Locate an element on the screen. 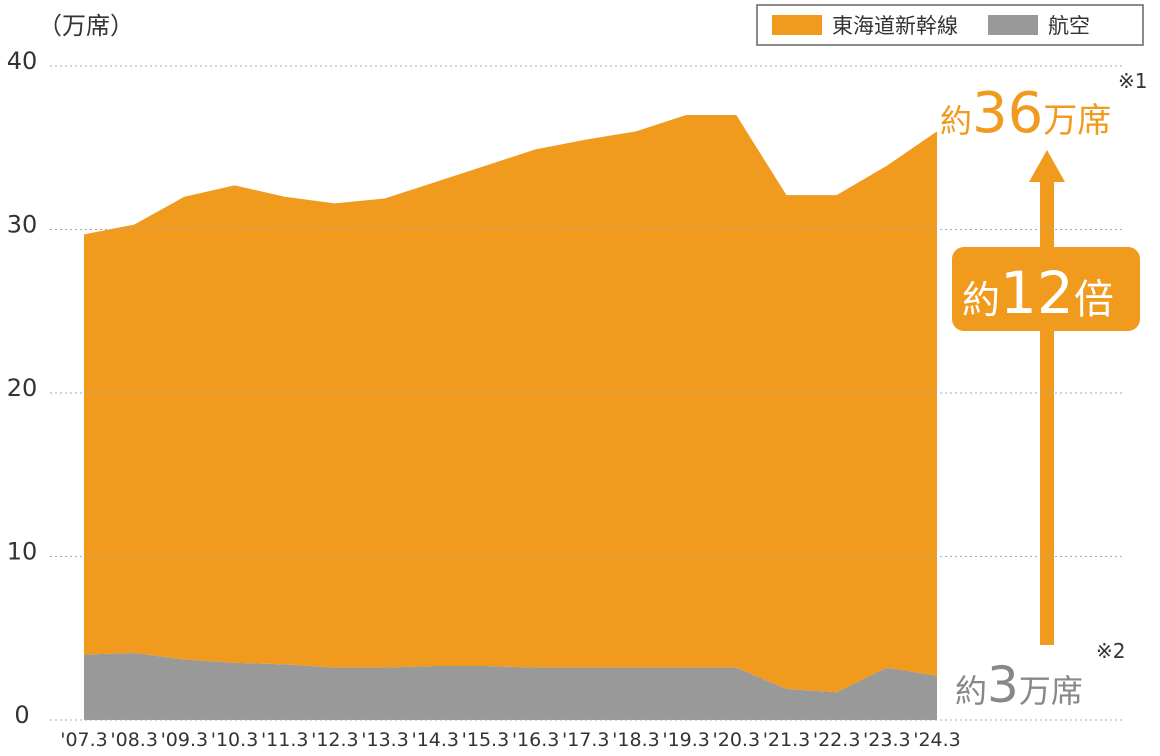 The width and height of the screenshot is (1160, 756). x-tick-label: '16.3 is located at coordinates (536, 740).